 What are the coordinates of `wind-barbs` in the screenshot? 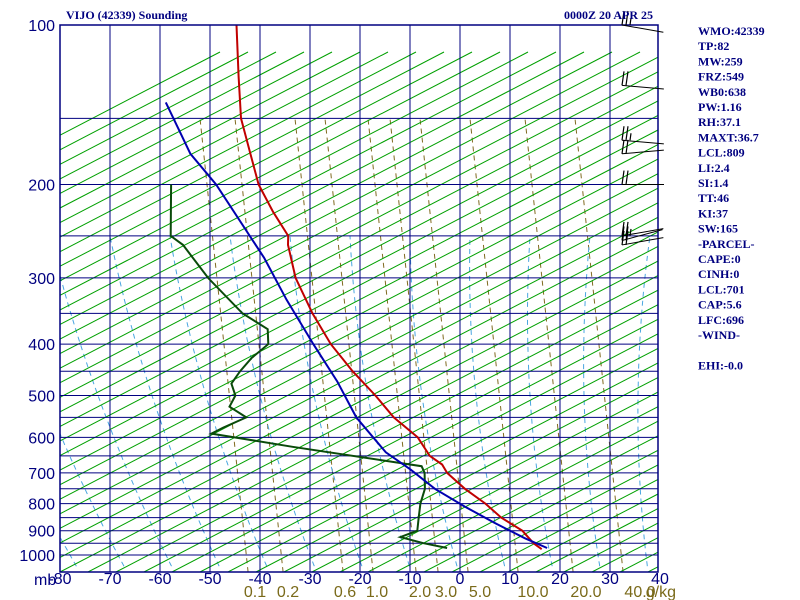 It's located at (642, 128).